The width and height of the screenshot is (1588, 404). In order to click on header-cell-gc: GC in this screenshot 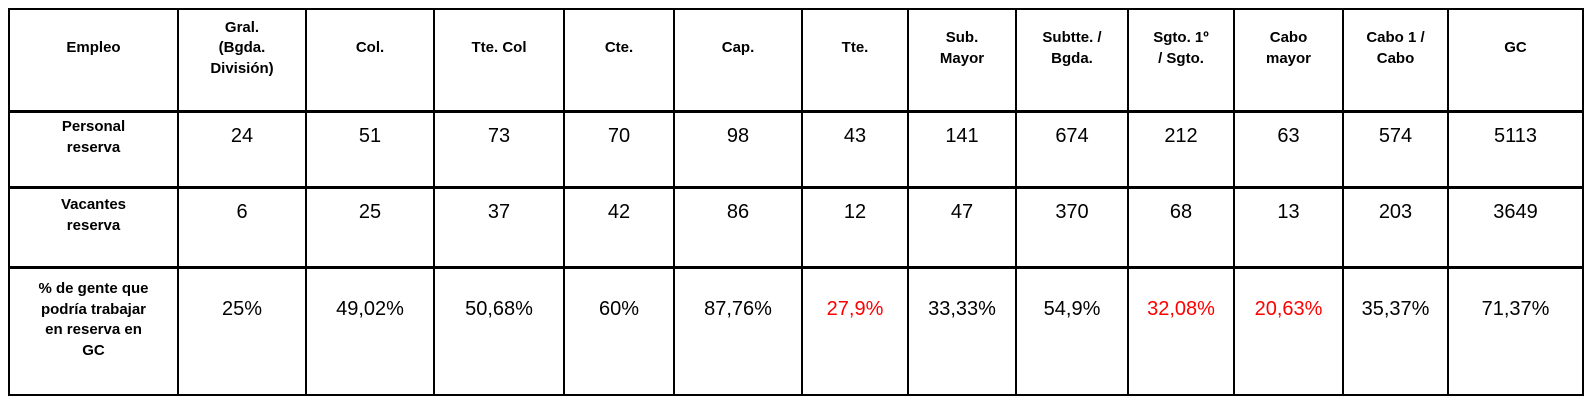, I will do `click(1515, 60)`.